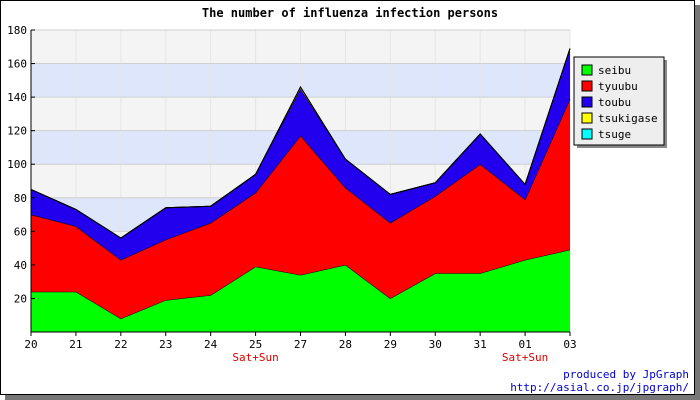 The width and height of the screenshot is (700, 400). What do you see at coordinates (17, 164) in the screenshot?
I see `y-tick-label: 100` at bounding box center [17, 164].